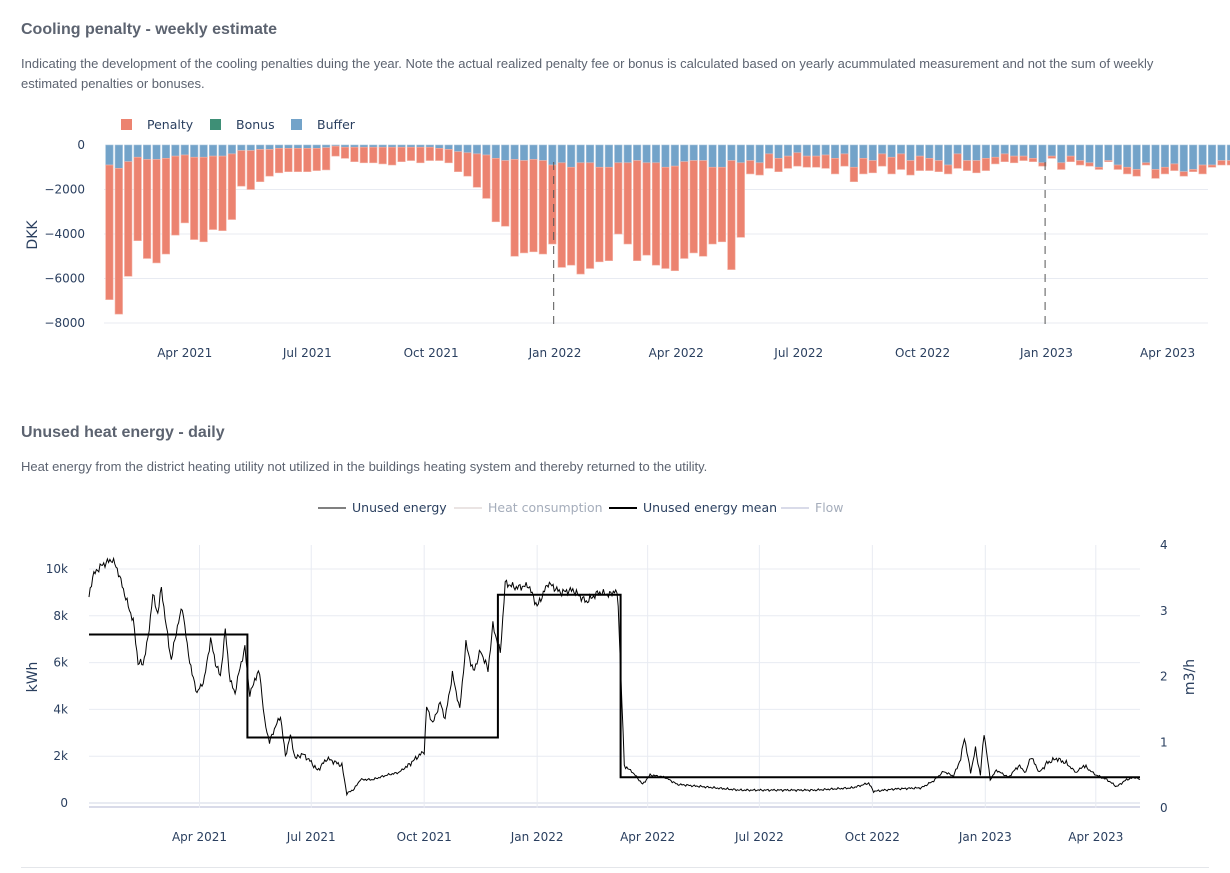 Image resolution: width=1230 pixels, height=873 pixels. I want to click on legend-item-heat-consumption: Heat consumption, so click(528, 507).